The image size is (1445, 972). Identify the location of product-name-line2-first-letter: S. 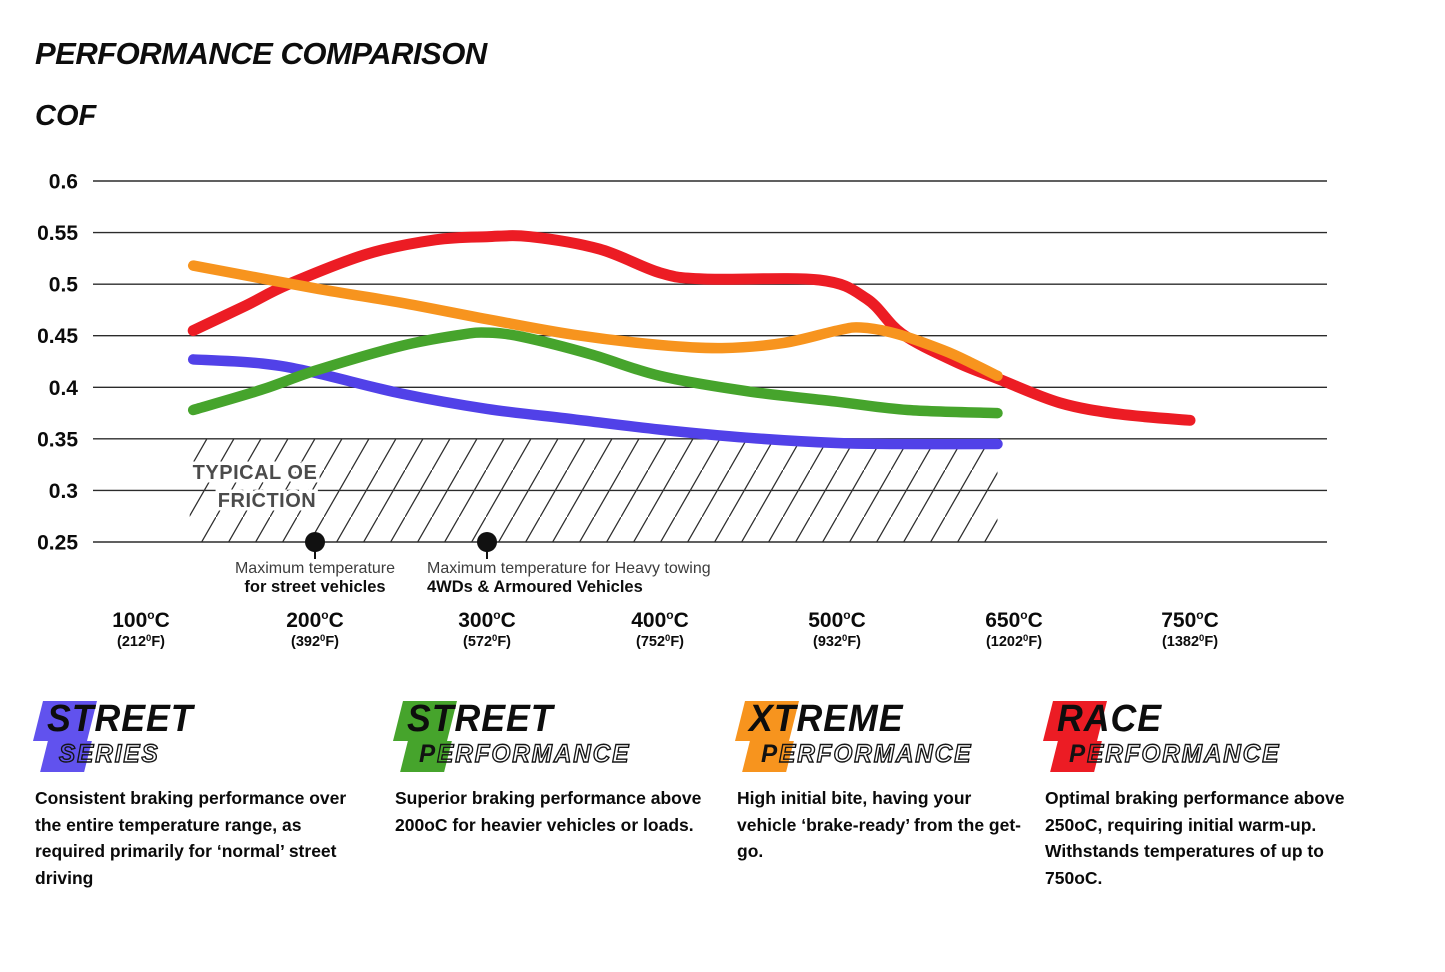
(68, 753).